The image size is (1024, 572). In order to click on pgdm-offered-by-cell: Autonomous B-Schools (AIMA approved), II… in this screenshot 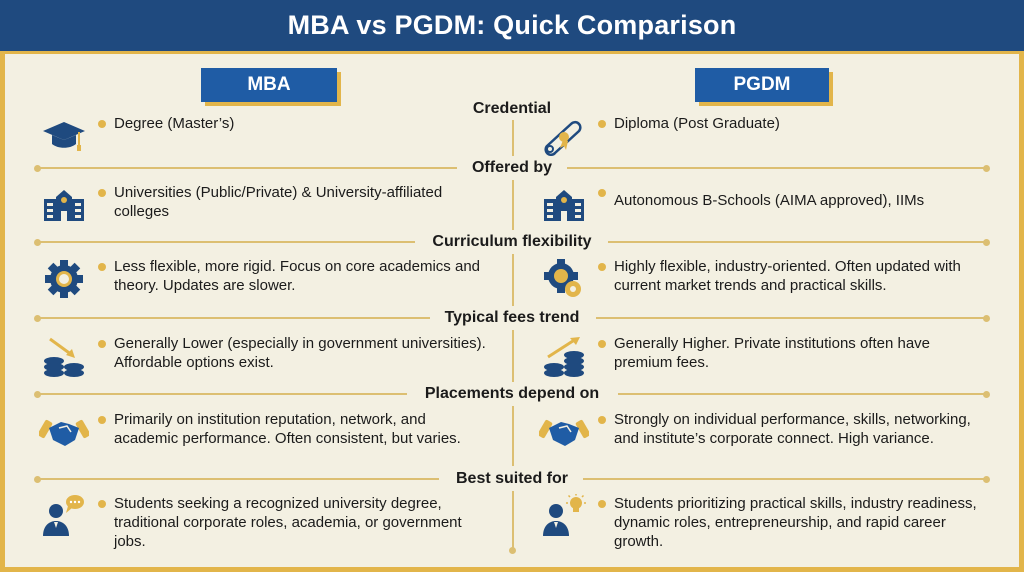, I will do `click(758, 205)`.